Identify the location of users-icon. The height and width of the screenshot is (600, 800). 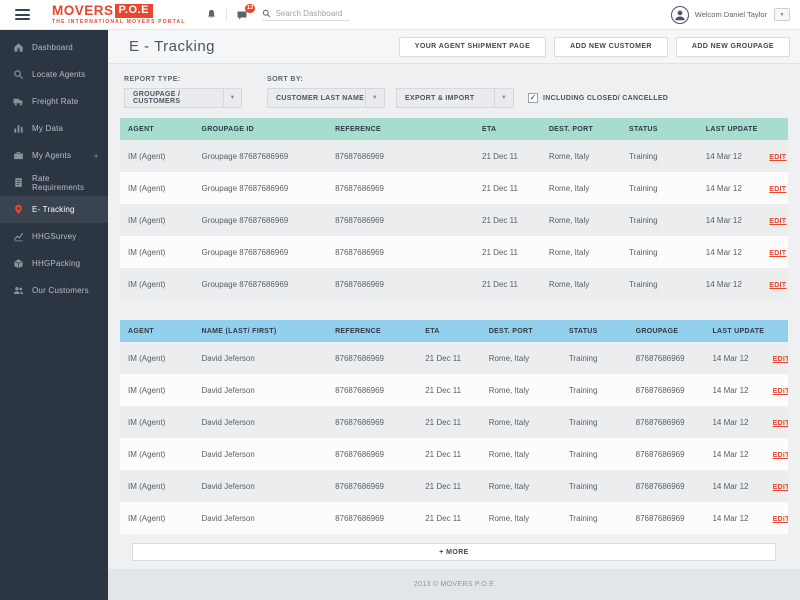
(18, 290).